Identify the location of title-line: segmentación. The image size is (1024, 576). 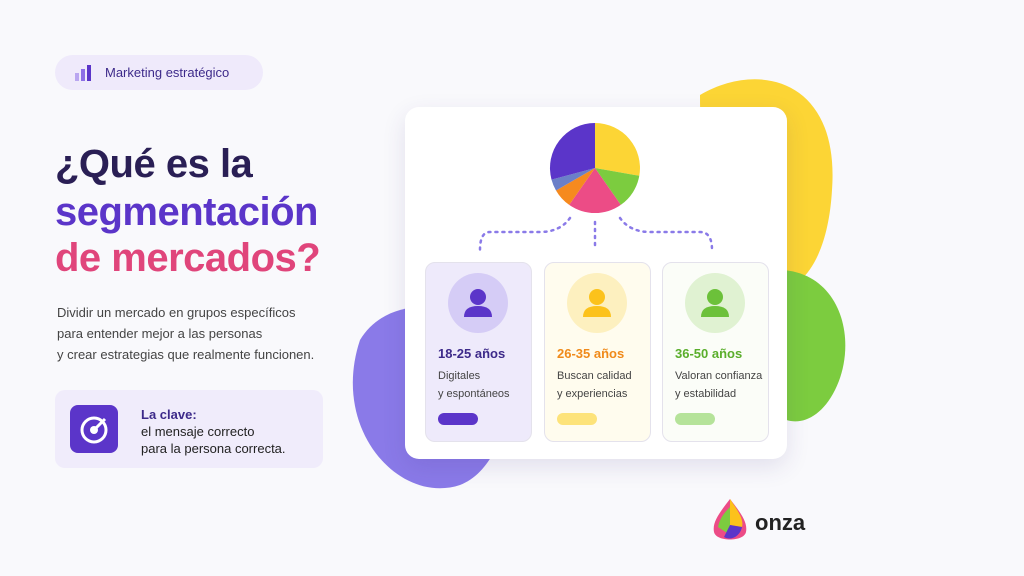
(186, 212).